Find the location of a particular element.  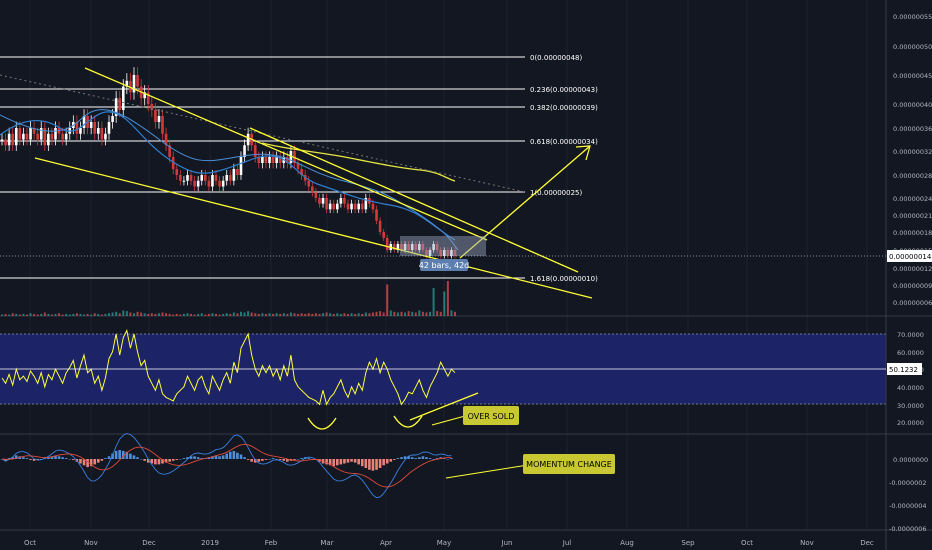

upper-wedge-line is located at coordinates (286, 154).